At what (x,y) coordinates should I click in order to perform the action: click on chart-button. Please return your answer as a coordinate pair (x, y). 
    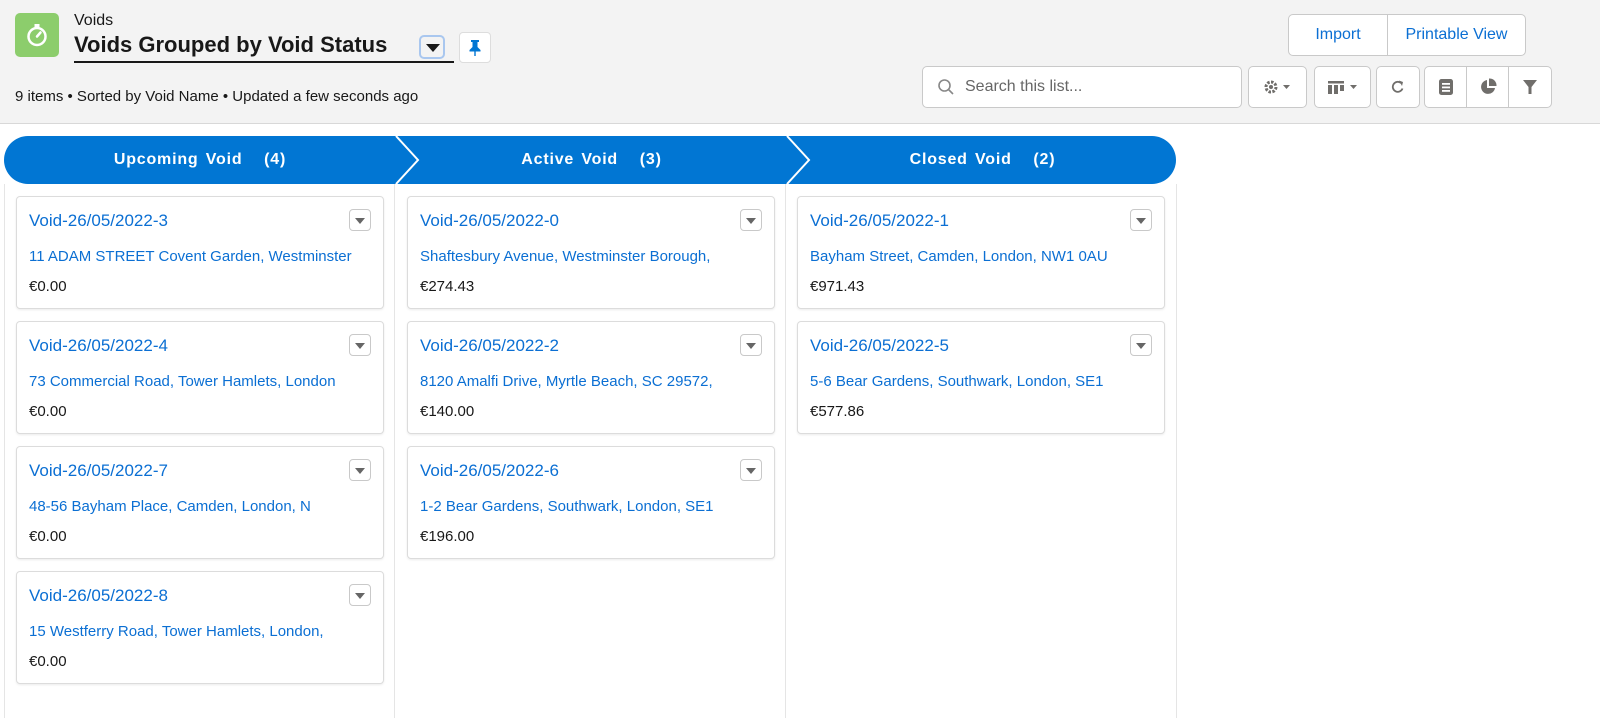
    Looking at the image, I should click on (1488, 87).